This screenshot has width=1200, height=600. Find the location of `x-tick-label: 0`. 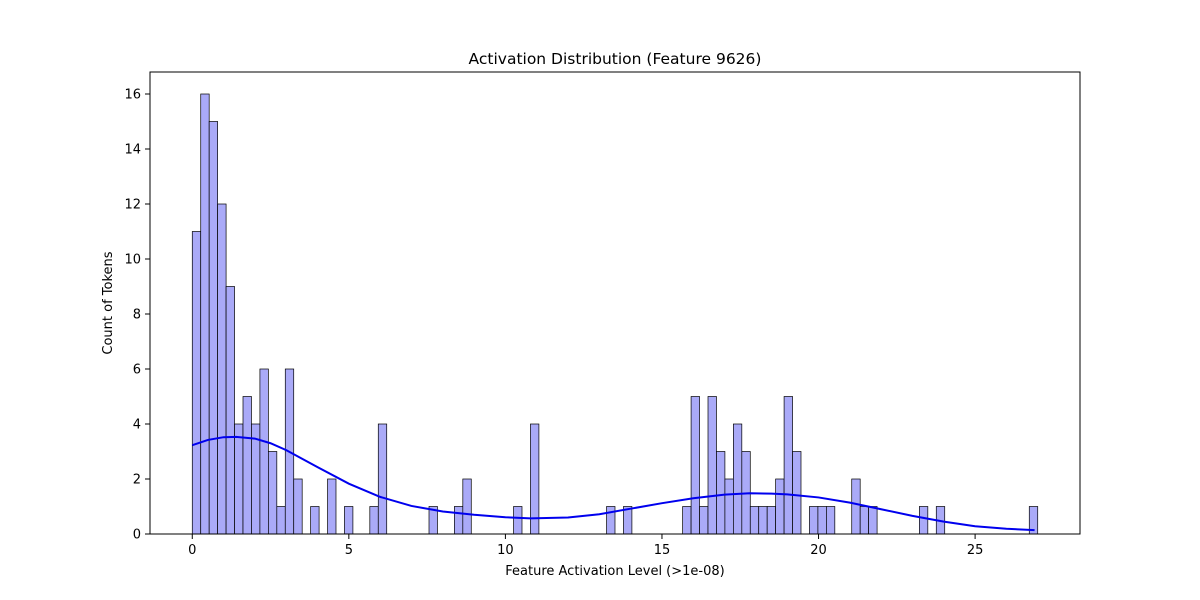

x-tick-label: 0 is located at coordinates (192, 550).